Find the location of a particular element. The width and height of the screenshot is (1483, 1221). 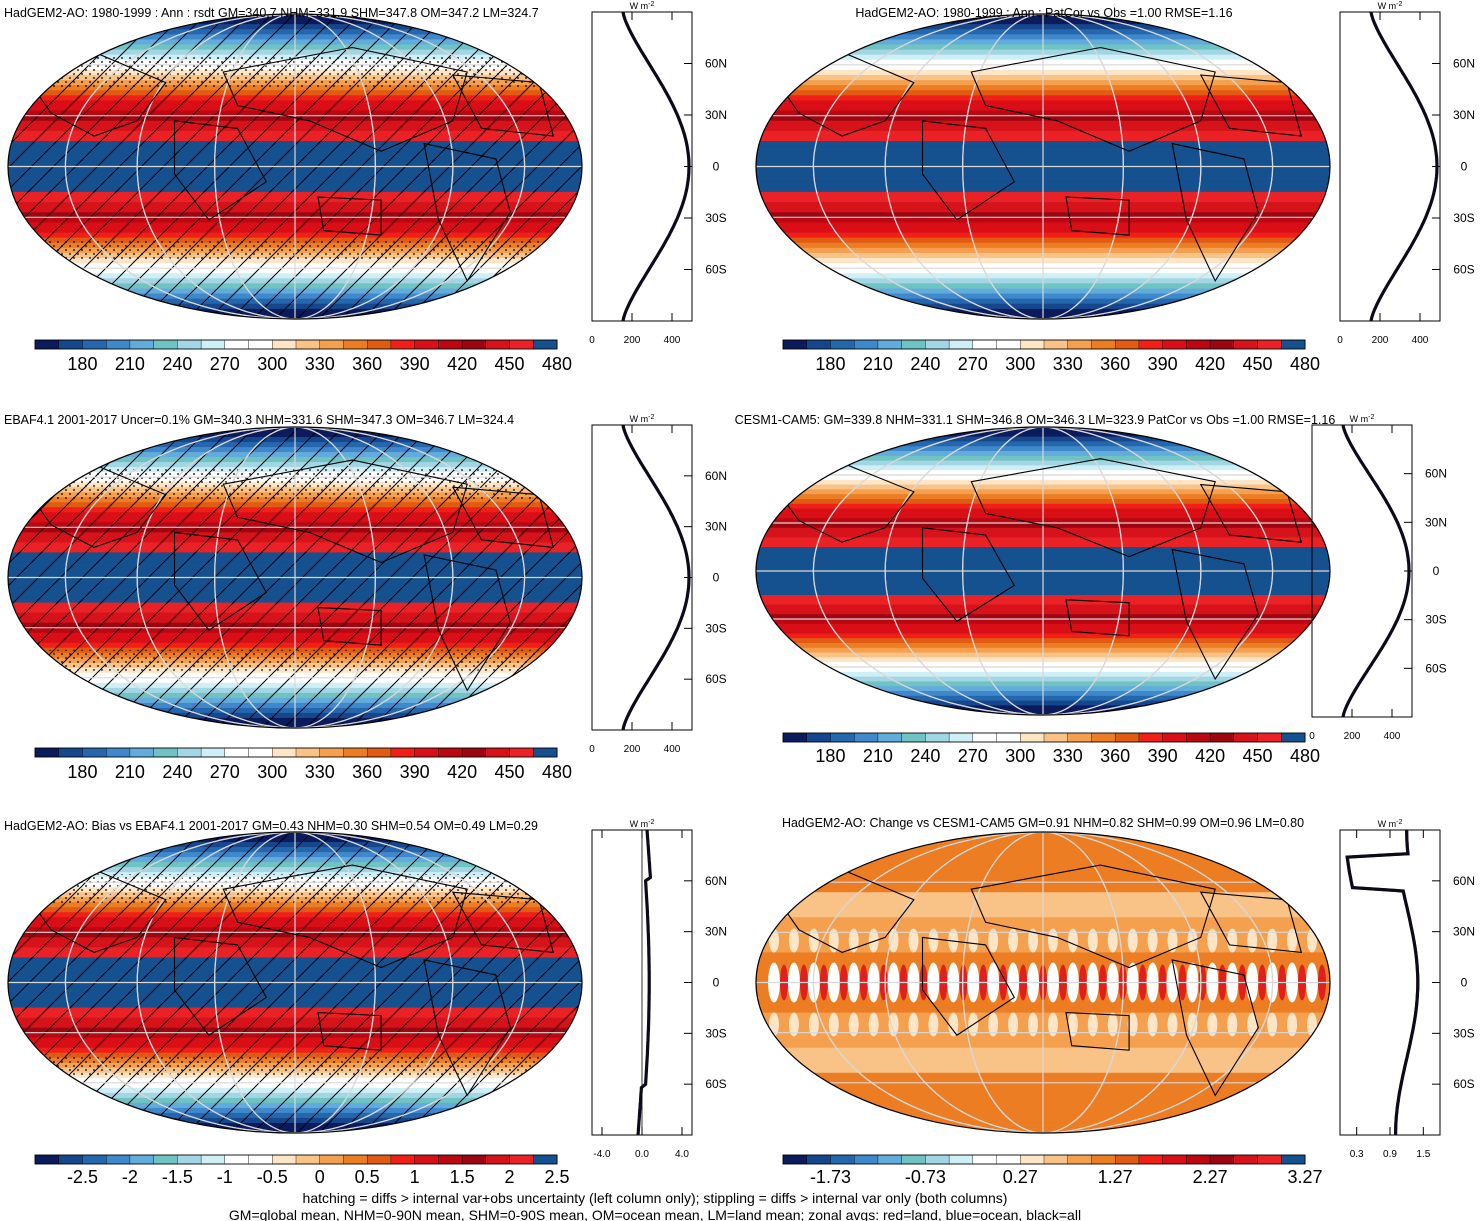

profile-lat-label: 30S is located at coordinates (1435, 620).